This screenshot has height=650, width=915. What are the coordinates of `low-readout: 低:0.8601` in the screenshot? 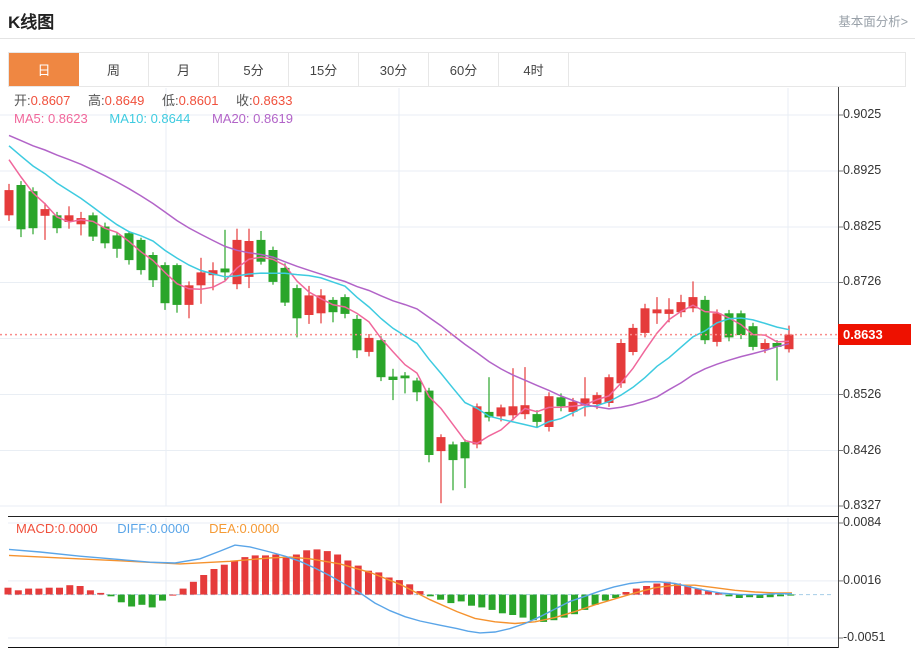 It's located at (190, 100).